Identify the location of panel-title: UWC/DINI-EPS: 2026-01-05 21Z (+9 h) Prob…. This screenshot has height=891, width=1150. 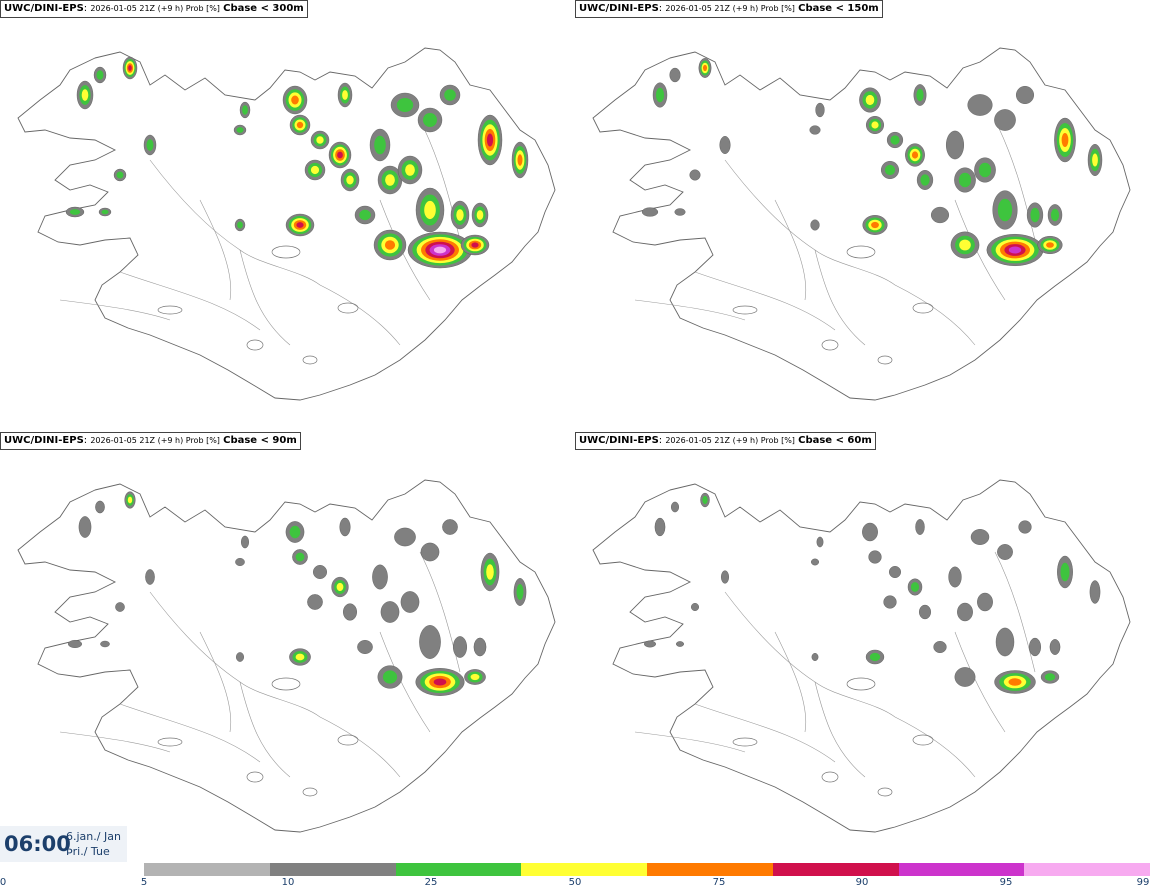
(154, 9).